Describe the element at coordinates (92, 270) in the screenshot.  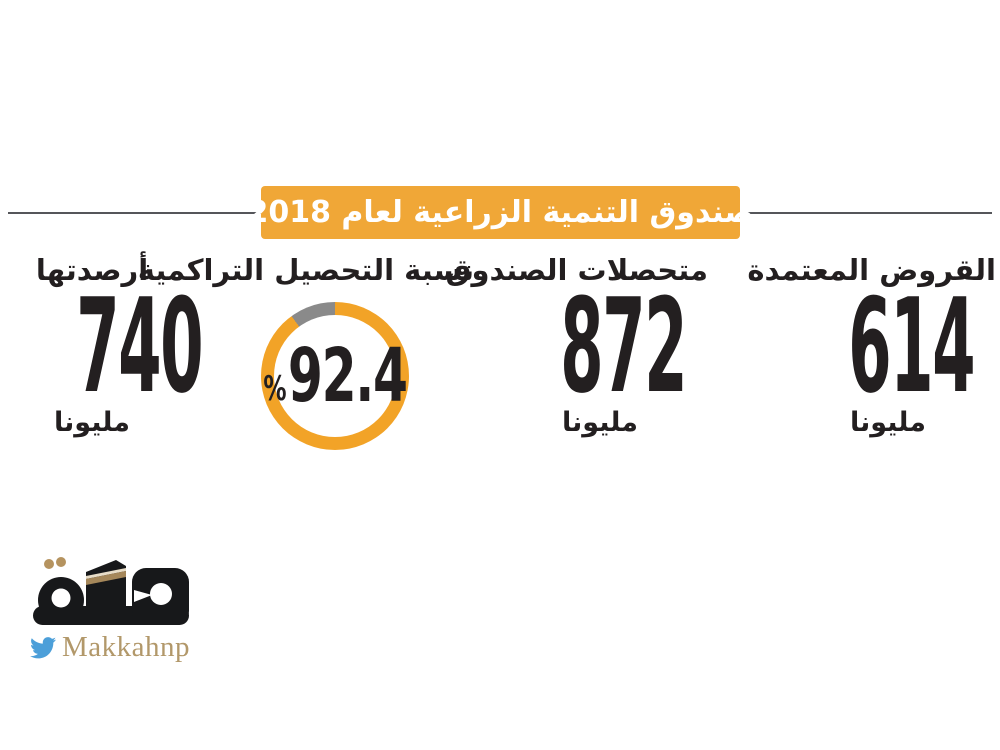
I see `stat-label: أرصدتها` at that location.